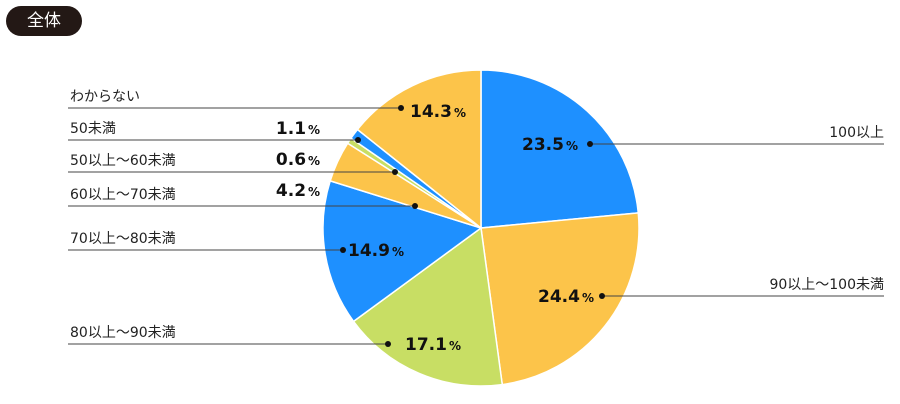  What do you see at coordinates (123, 161) in the screenshot?
I see `slice-category-label: 50以上〜60未満` at bounding box center [123, 161].